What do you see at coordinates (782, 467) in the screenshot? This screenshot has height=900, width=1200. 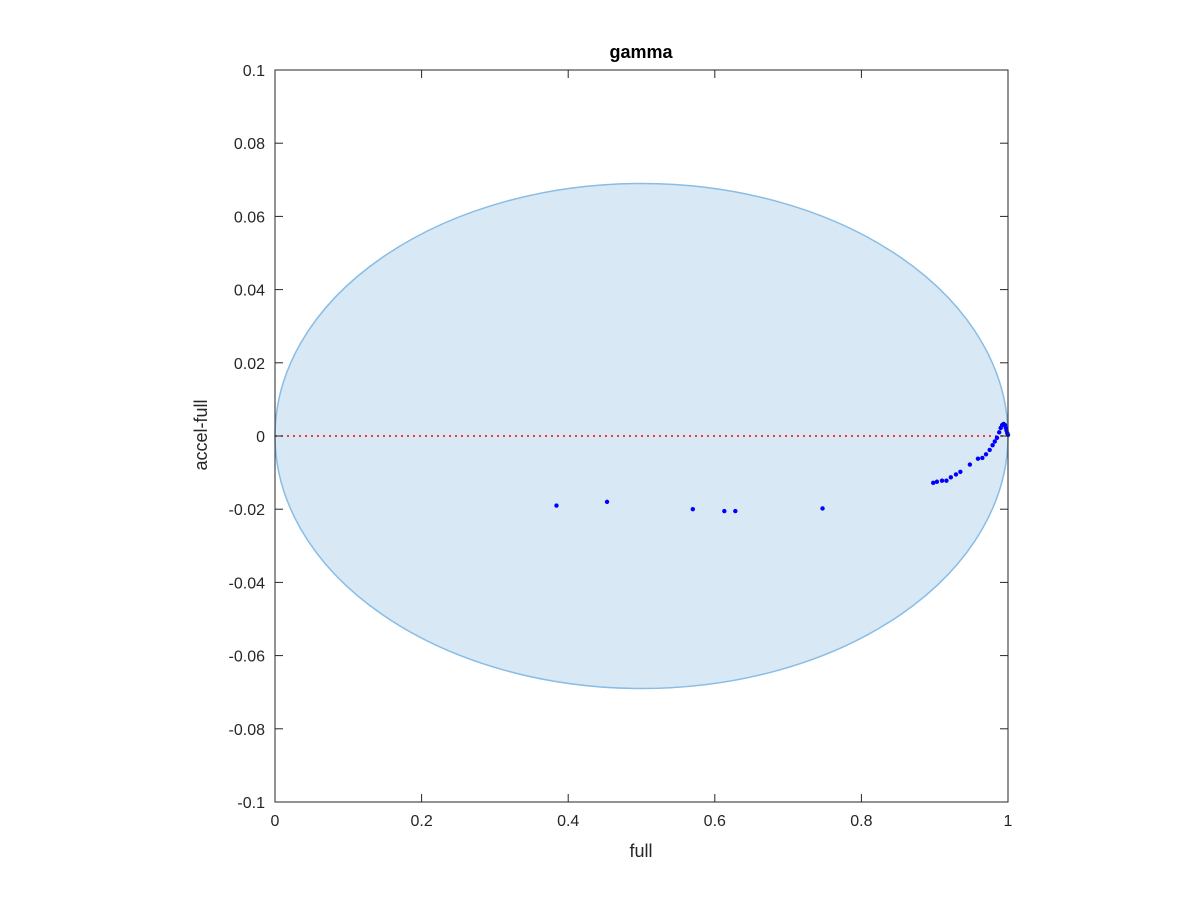 I see `data-points` at bounding box center [782, 467].